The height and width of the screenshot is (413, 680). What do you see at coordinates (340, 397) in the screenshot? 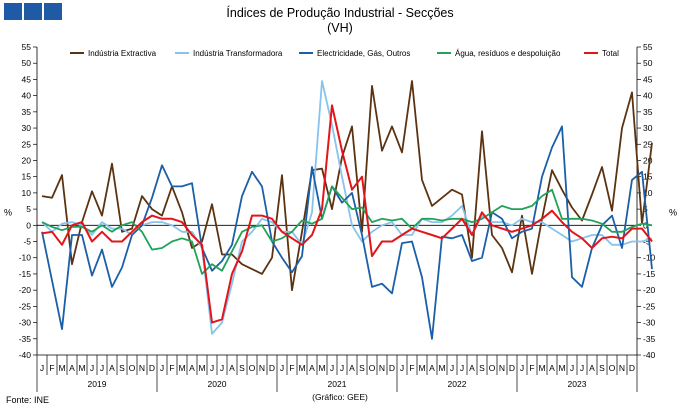
I see `chart-credit: (Gráfico: GEE)` at bounding box center [340, 397].